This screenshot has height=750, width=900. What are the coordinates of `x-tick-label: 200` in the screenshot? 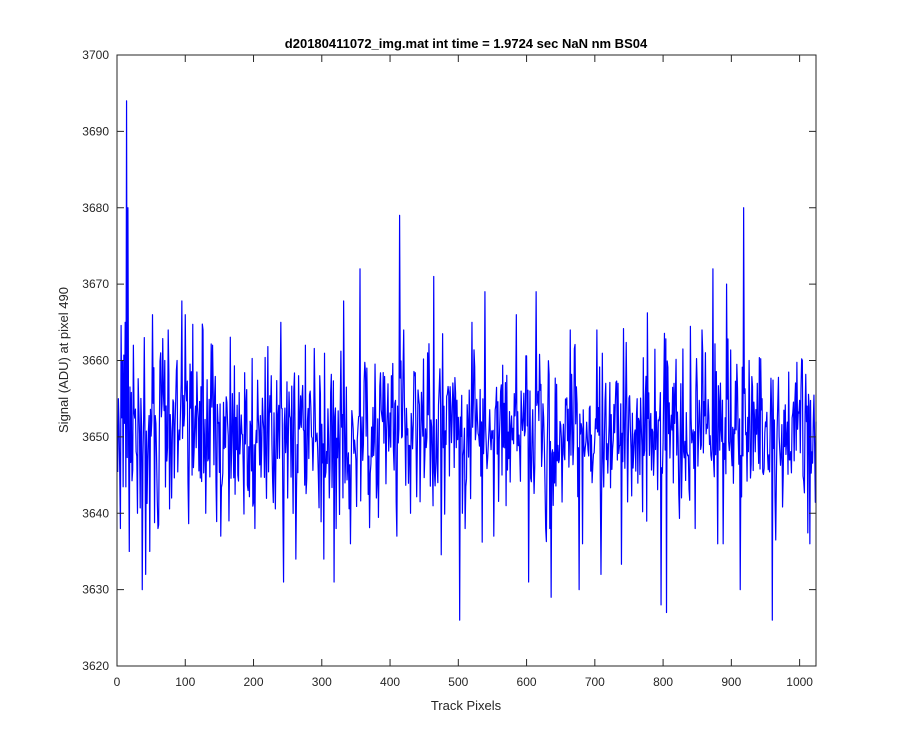 It's located at (254, 682).